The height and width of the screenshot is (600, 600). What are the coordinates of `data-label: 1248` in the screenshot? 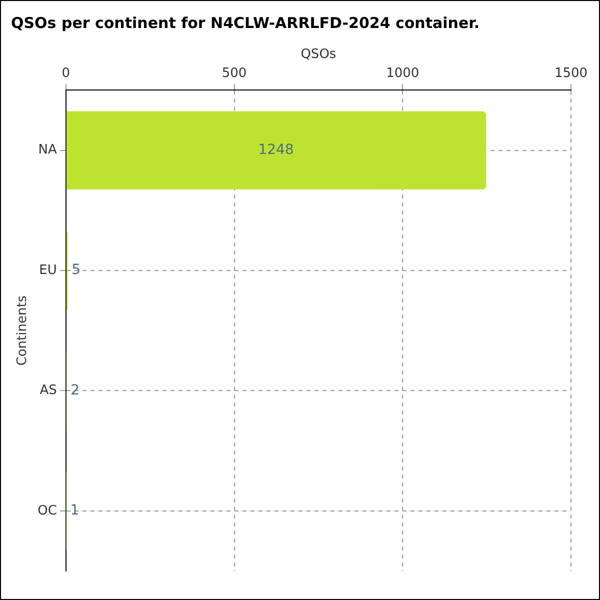 It's located at (276, 150).